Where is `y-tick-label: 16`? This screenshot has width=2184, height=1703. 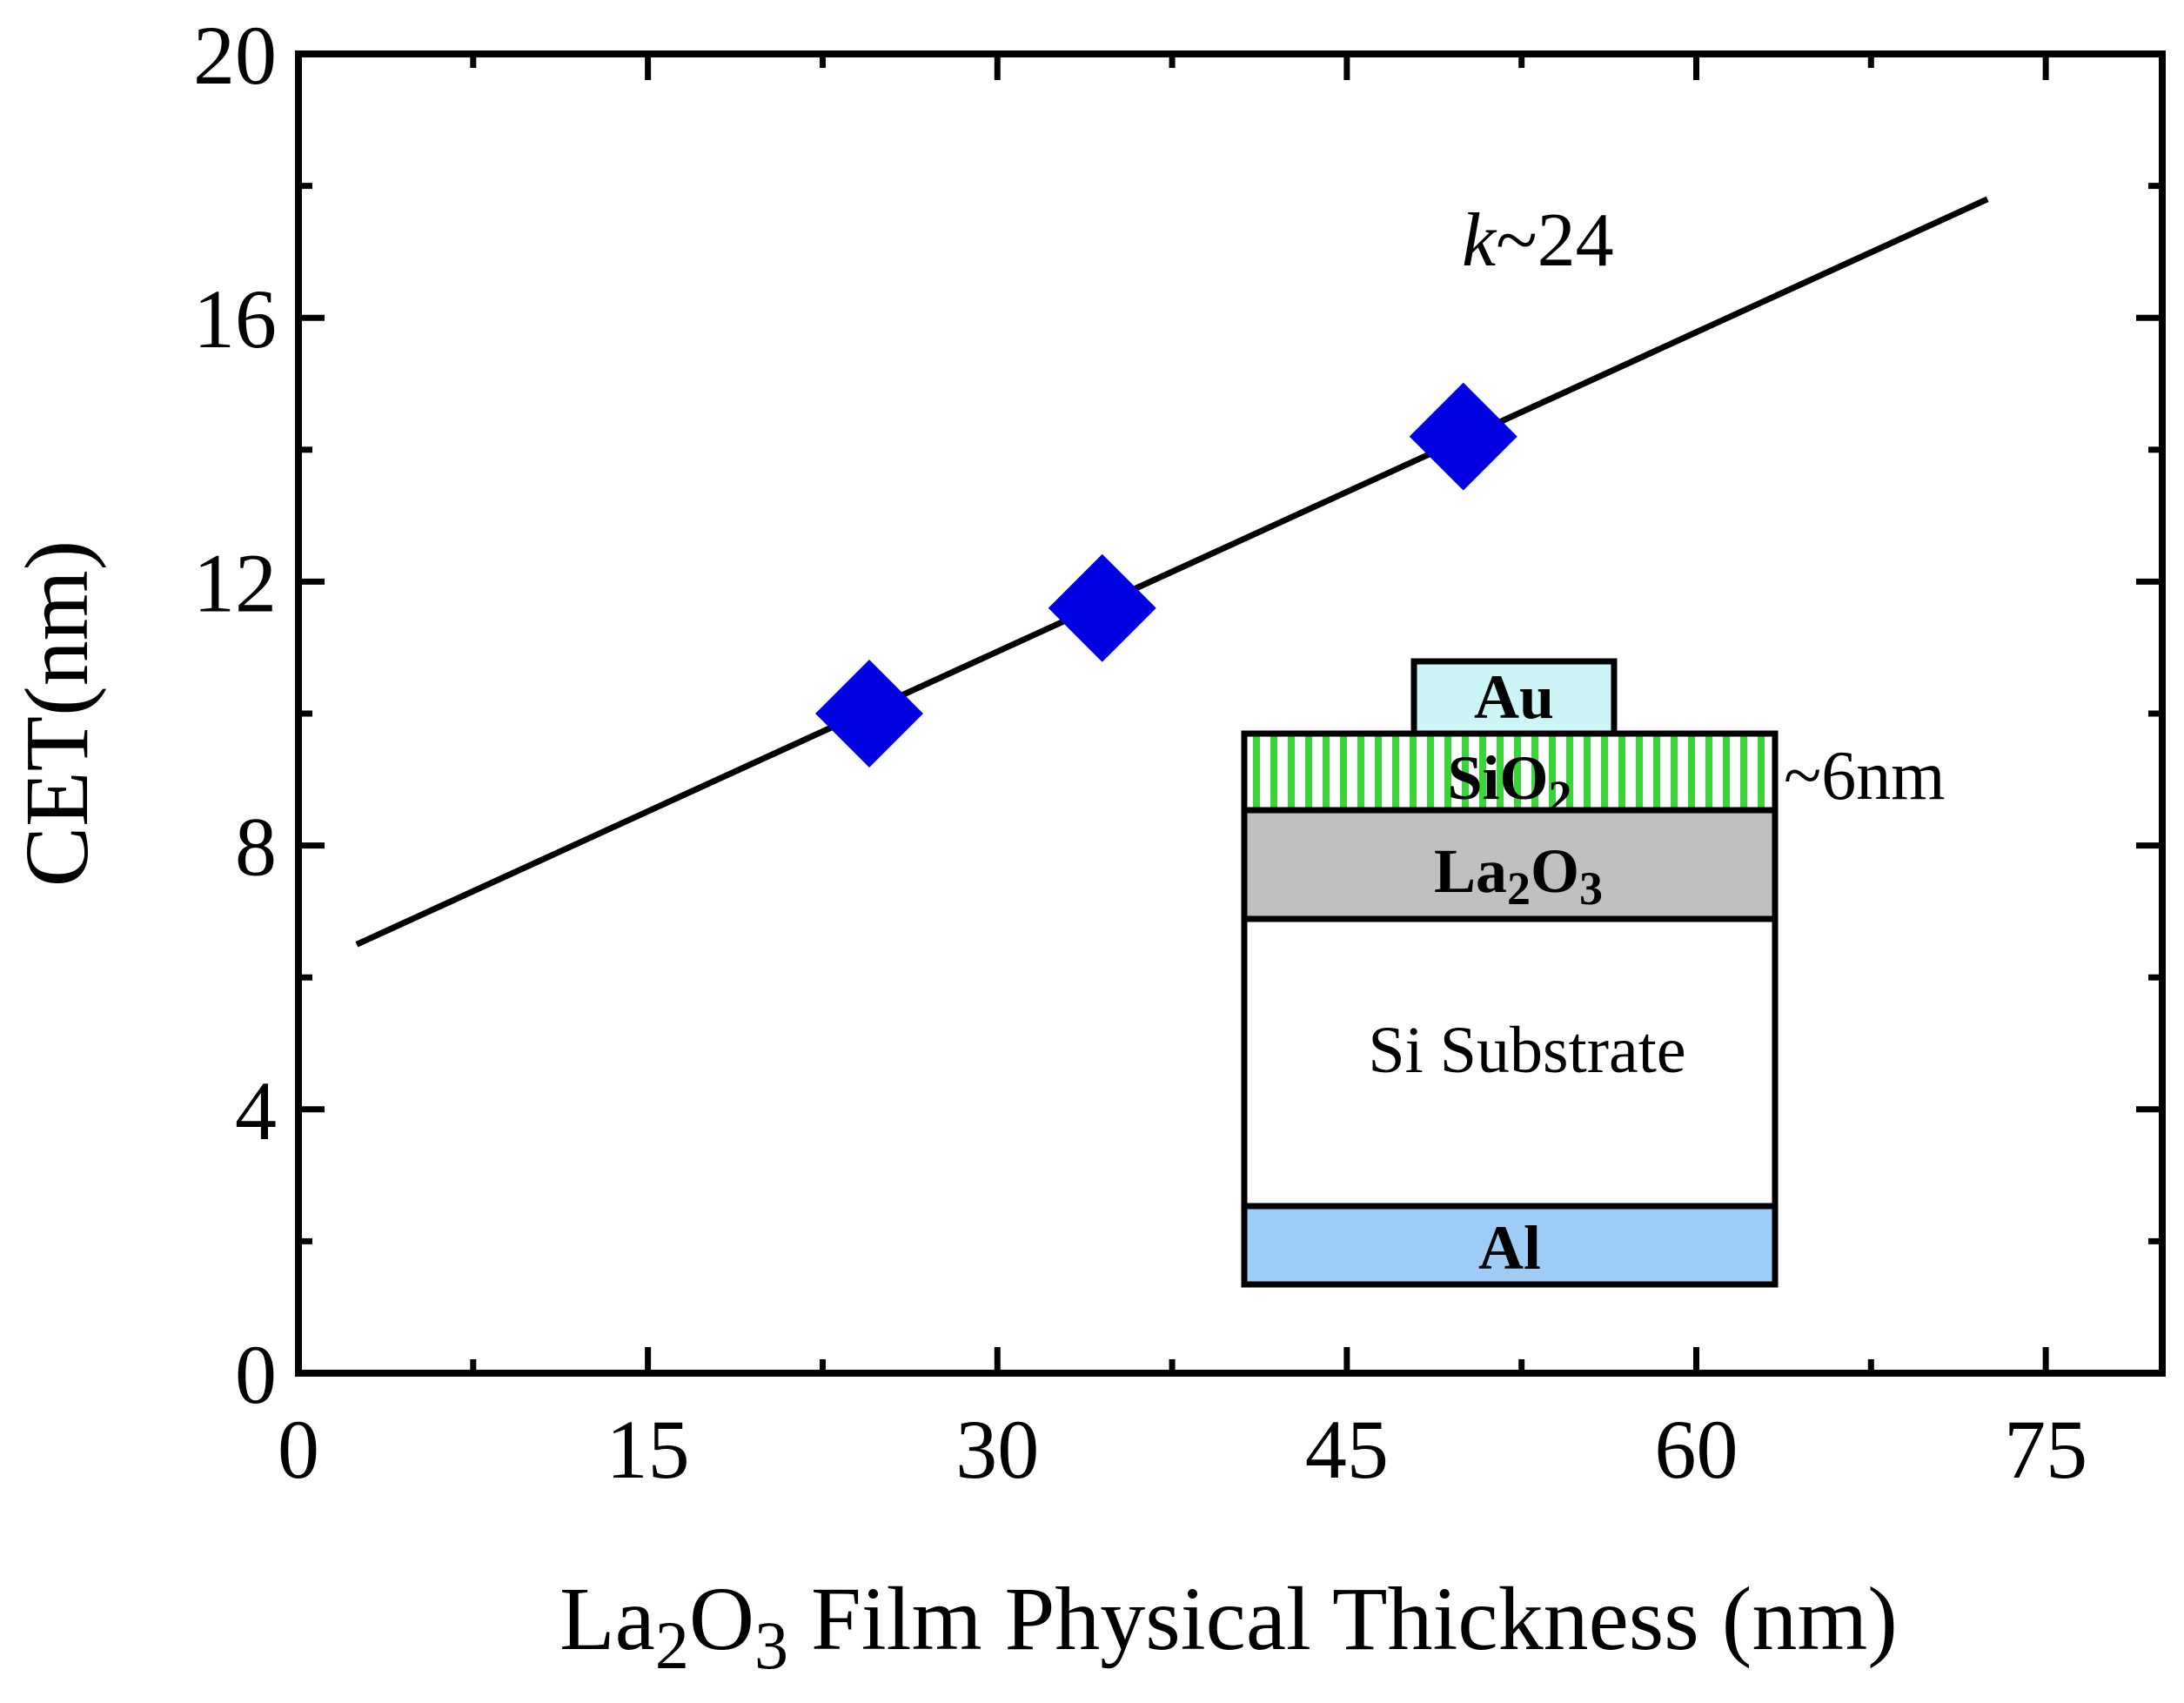 y-tick-label: 16 is located at coordinates (235, 318).